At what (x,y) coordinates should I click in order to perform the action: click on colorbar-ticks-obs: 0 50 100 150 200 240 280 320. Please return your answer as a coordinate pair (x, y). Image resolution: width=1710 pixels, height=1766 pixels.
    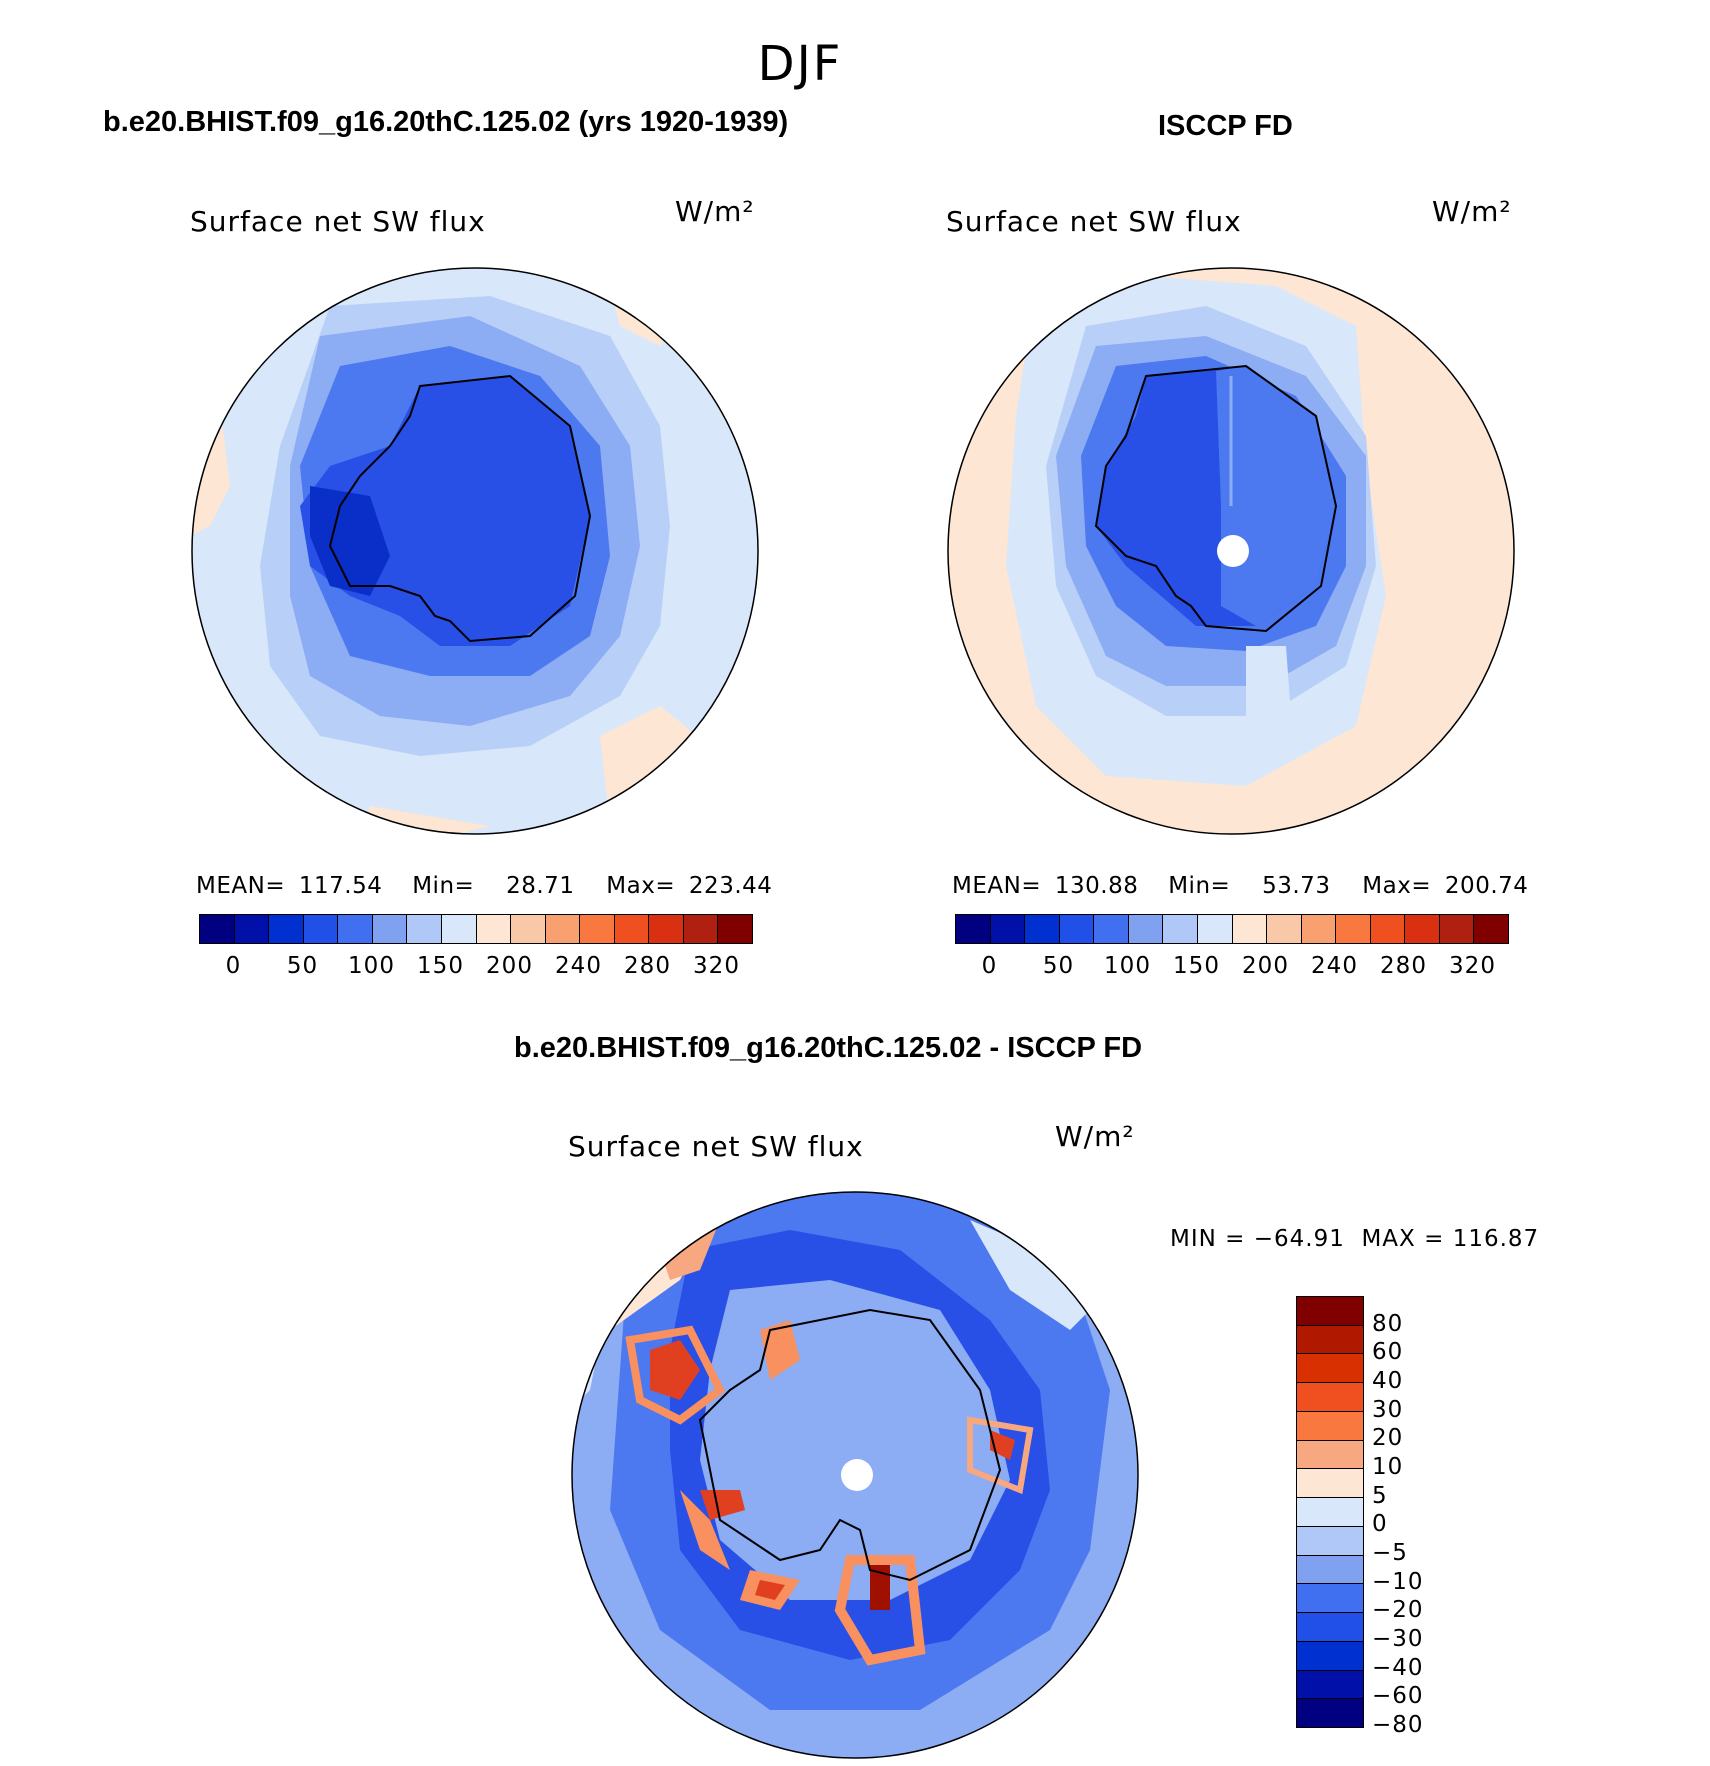
    Looking at the image, I should click on (1231, 968).